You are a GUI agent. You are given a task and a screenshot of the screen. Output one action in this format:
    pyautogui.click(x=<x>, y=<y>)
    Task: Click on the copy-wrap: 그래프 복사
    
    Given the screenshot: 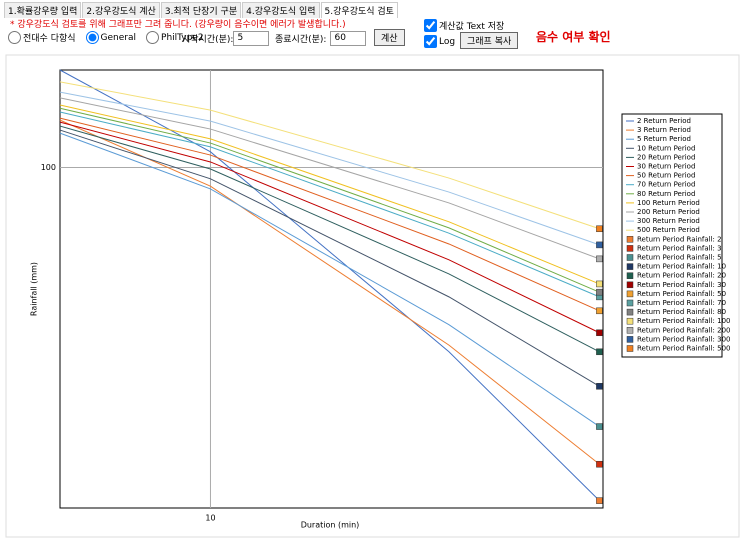 What is the action you would take?
    pyautogui.click(x=489, y=40)
    